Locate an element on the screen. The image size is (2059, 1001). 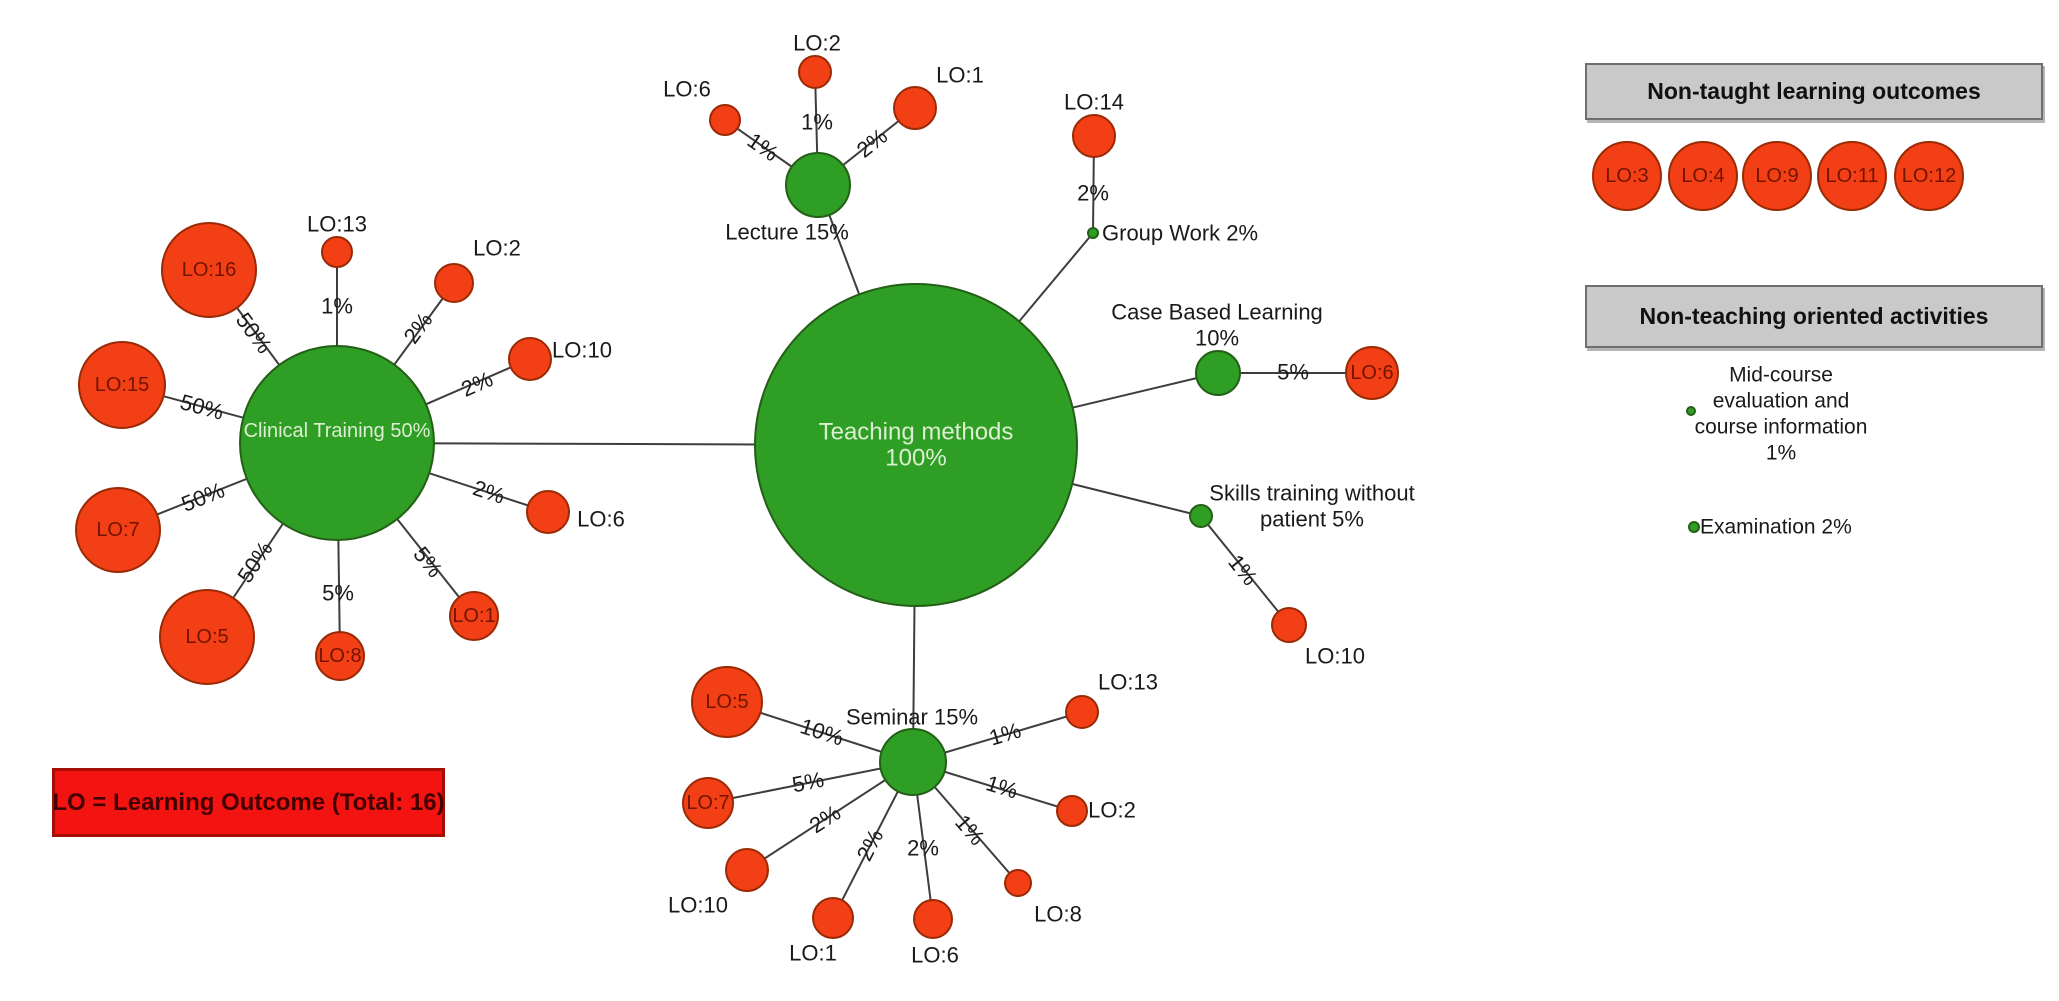
node-clo15-circle is located at coordinates (122, 385).